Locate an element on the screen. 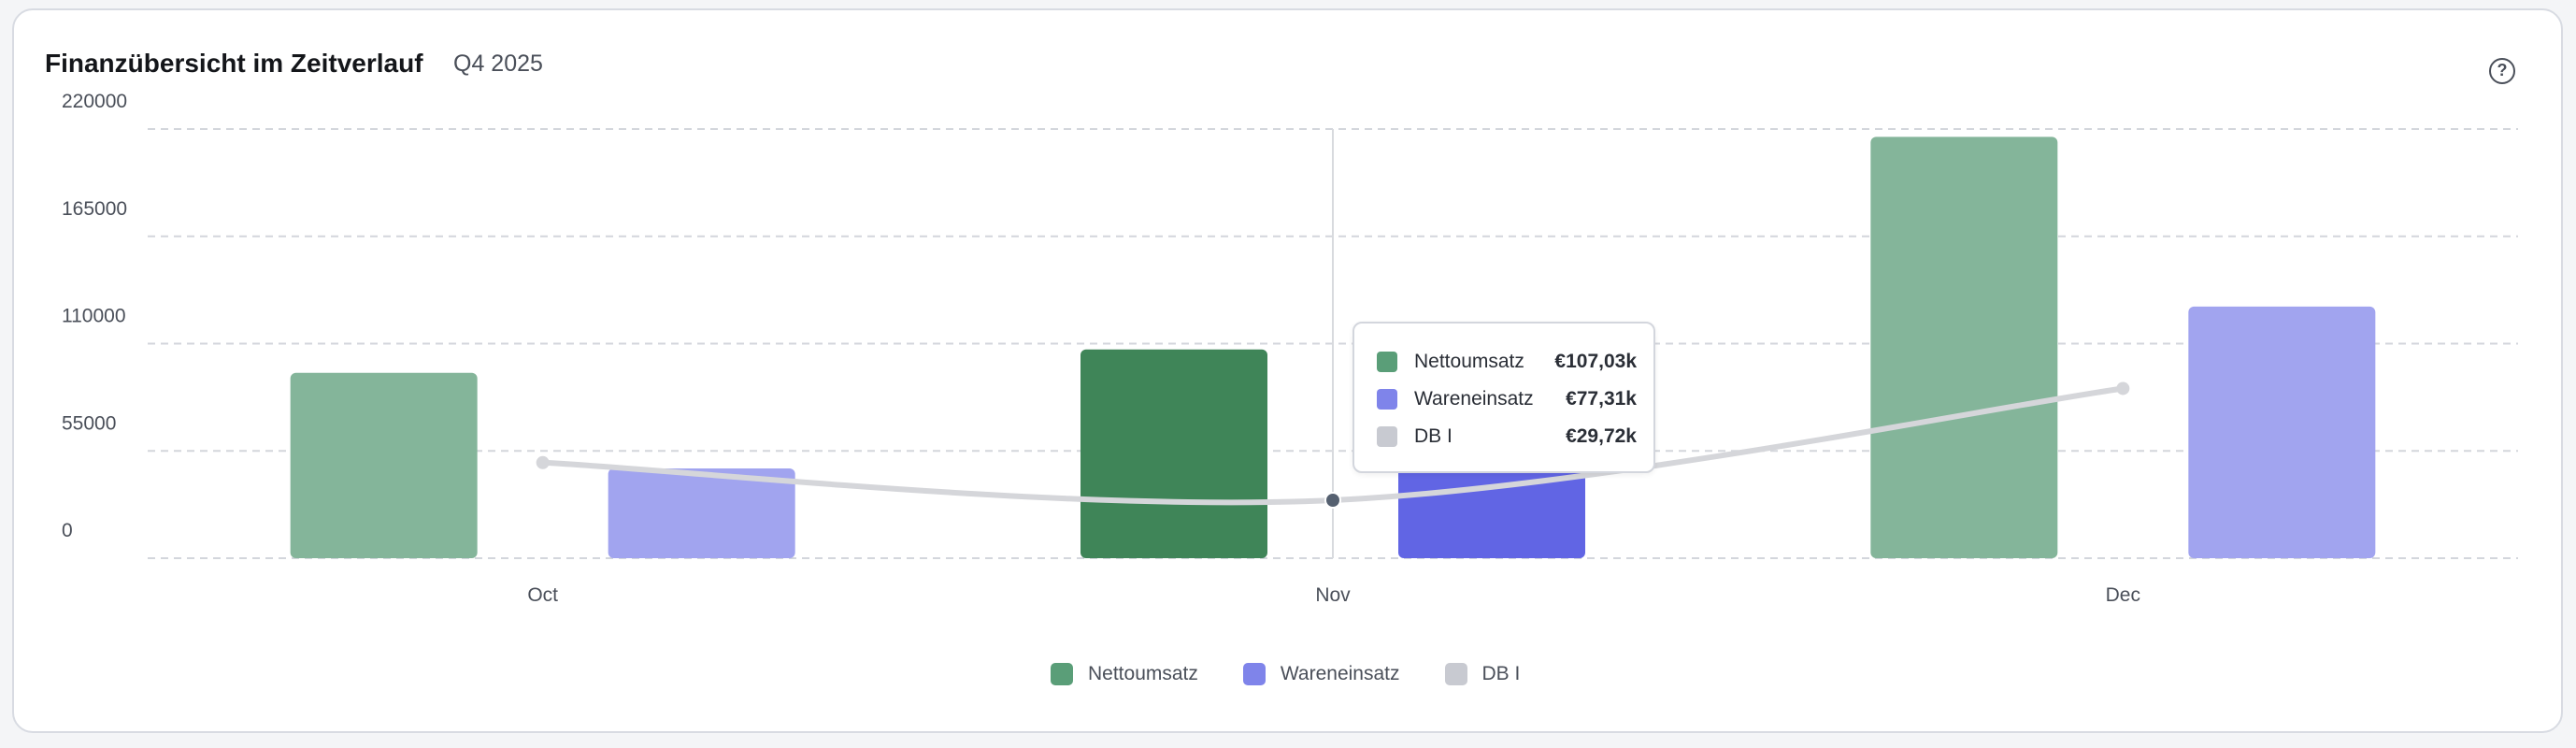  tooltip-row-wareneinsatz: Wareneinsatz €77,31k is located at coordinates (1507, 399).